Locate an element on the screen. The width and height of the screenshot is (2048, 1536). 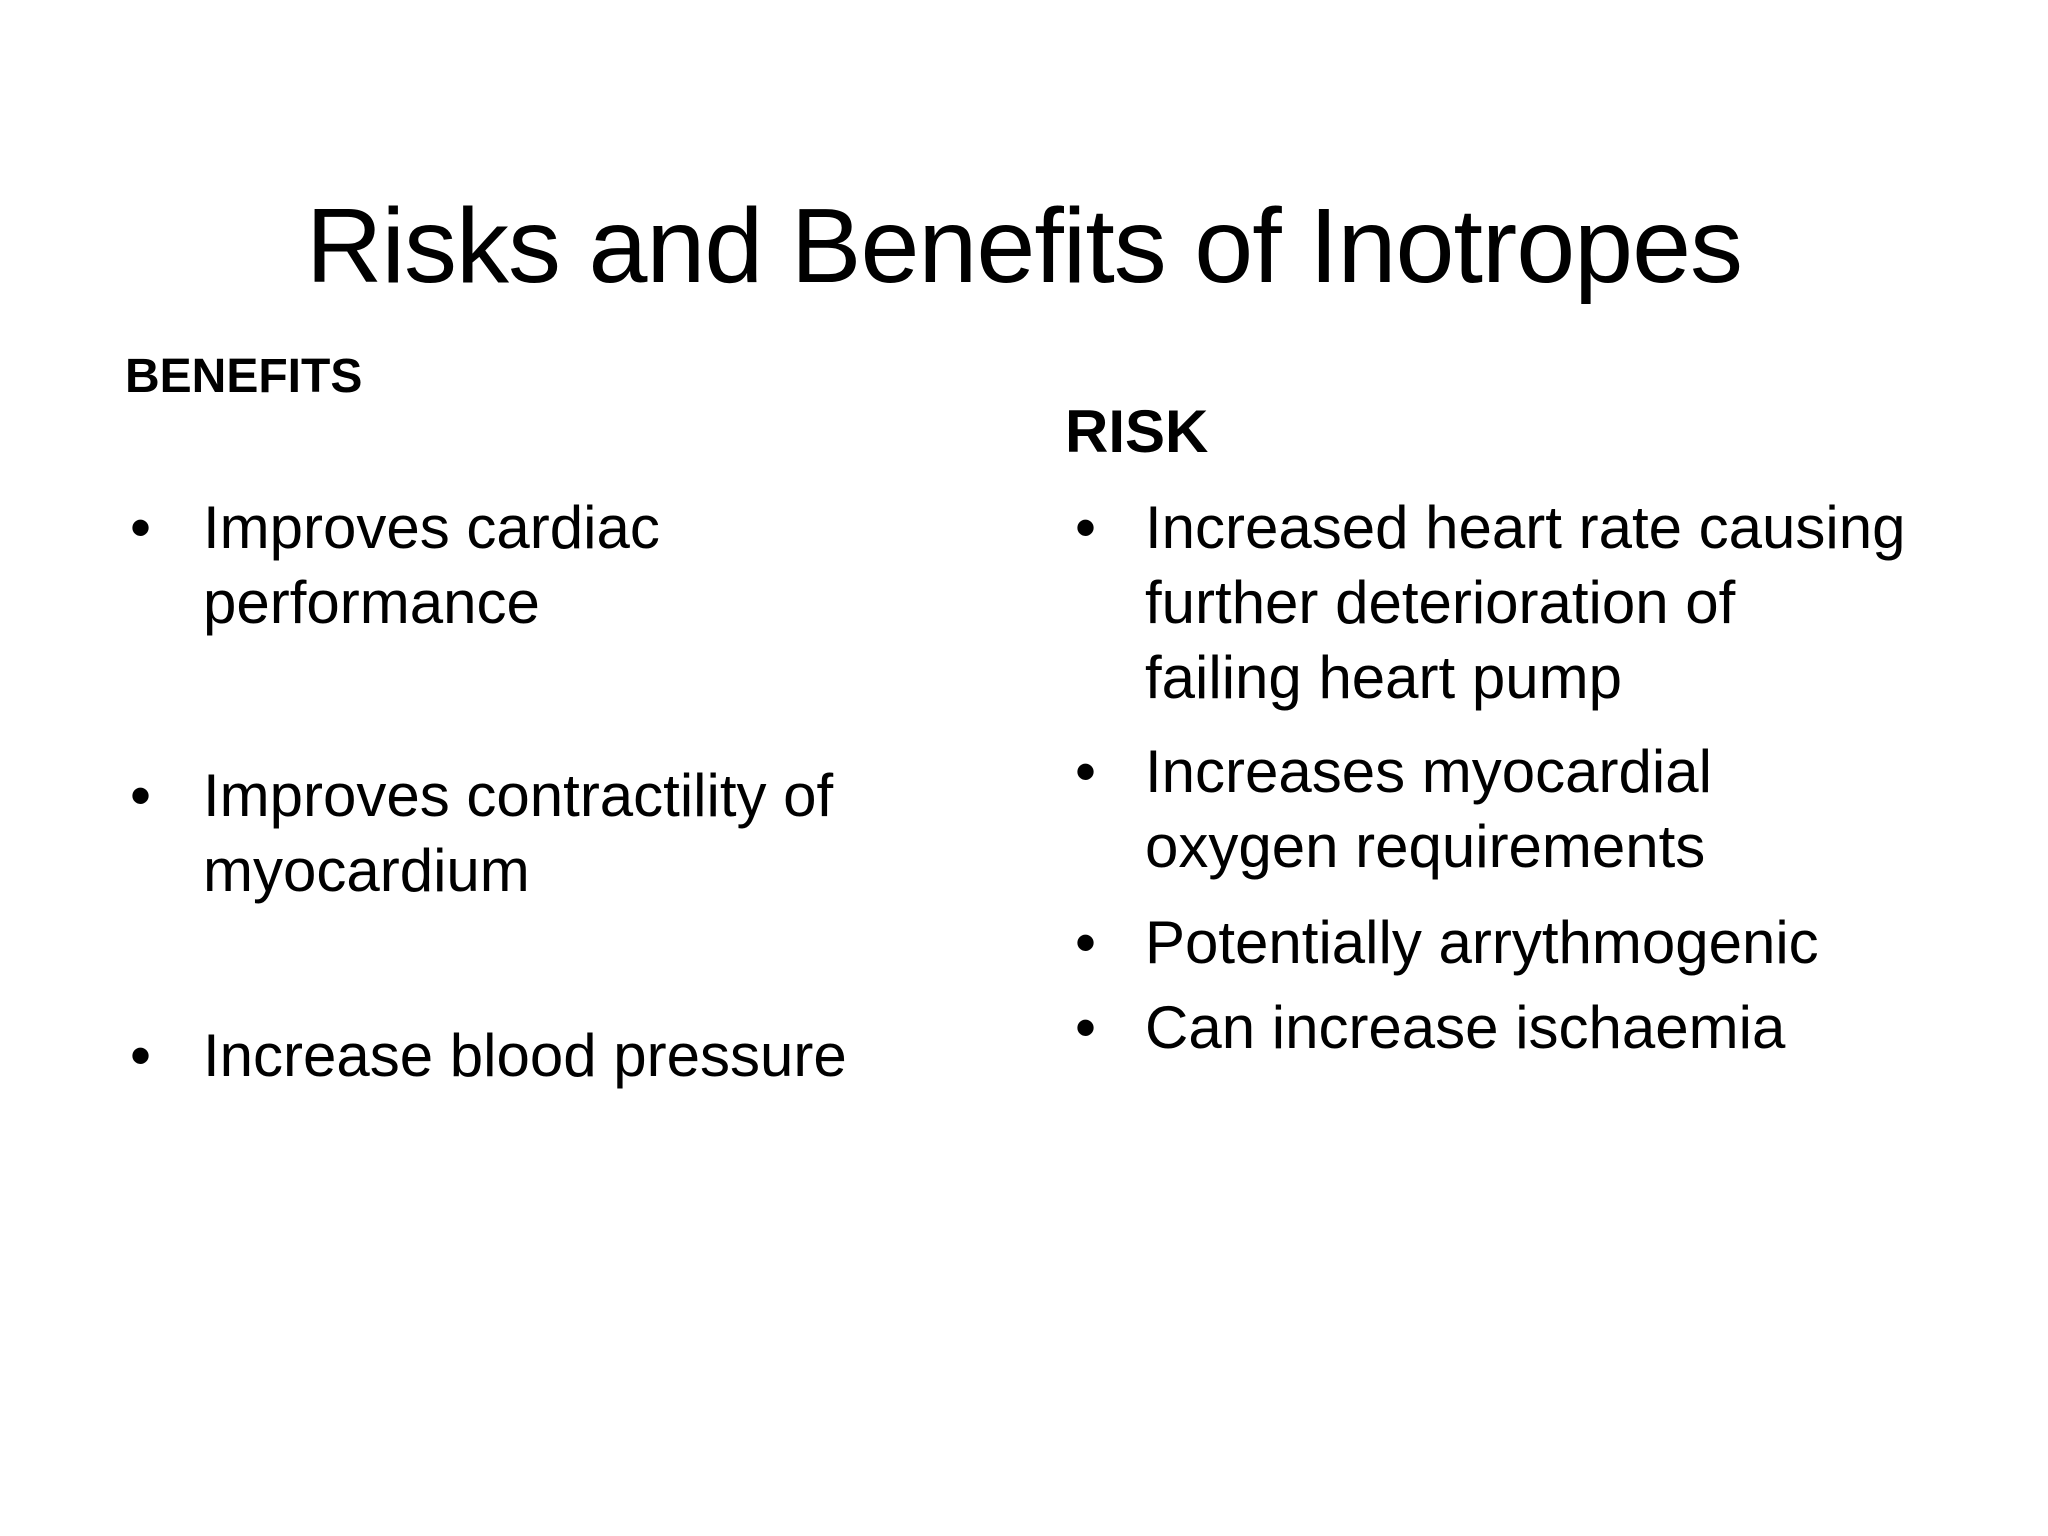
benefit-item-1: • Improves cardiac performance is located at coordinates (395, 565).